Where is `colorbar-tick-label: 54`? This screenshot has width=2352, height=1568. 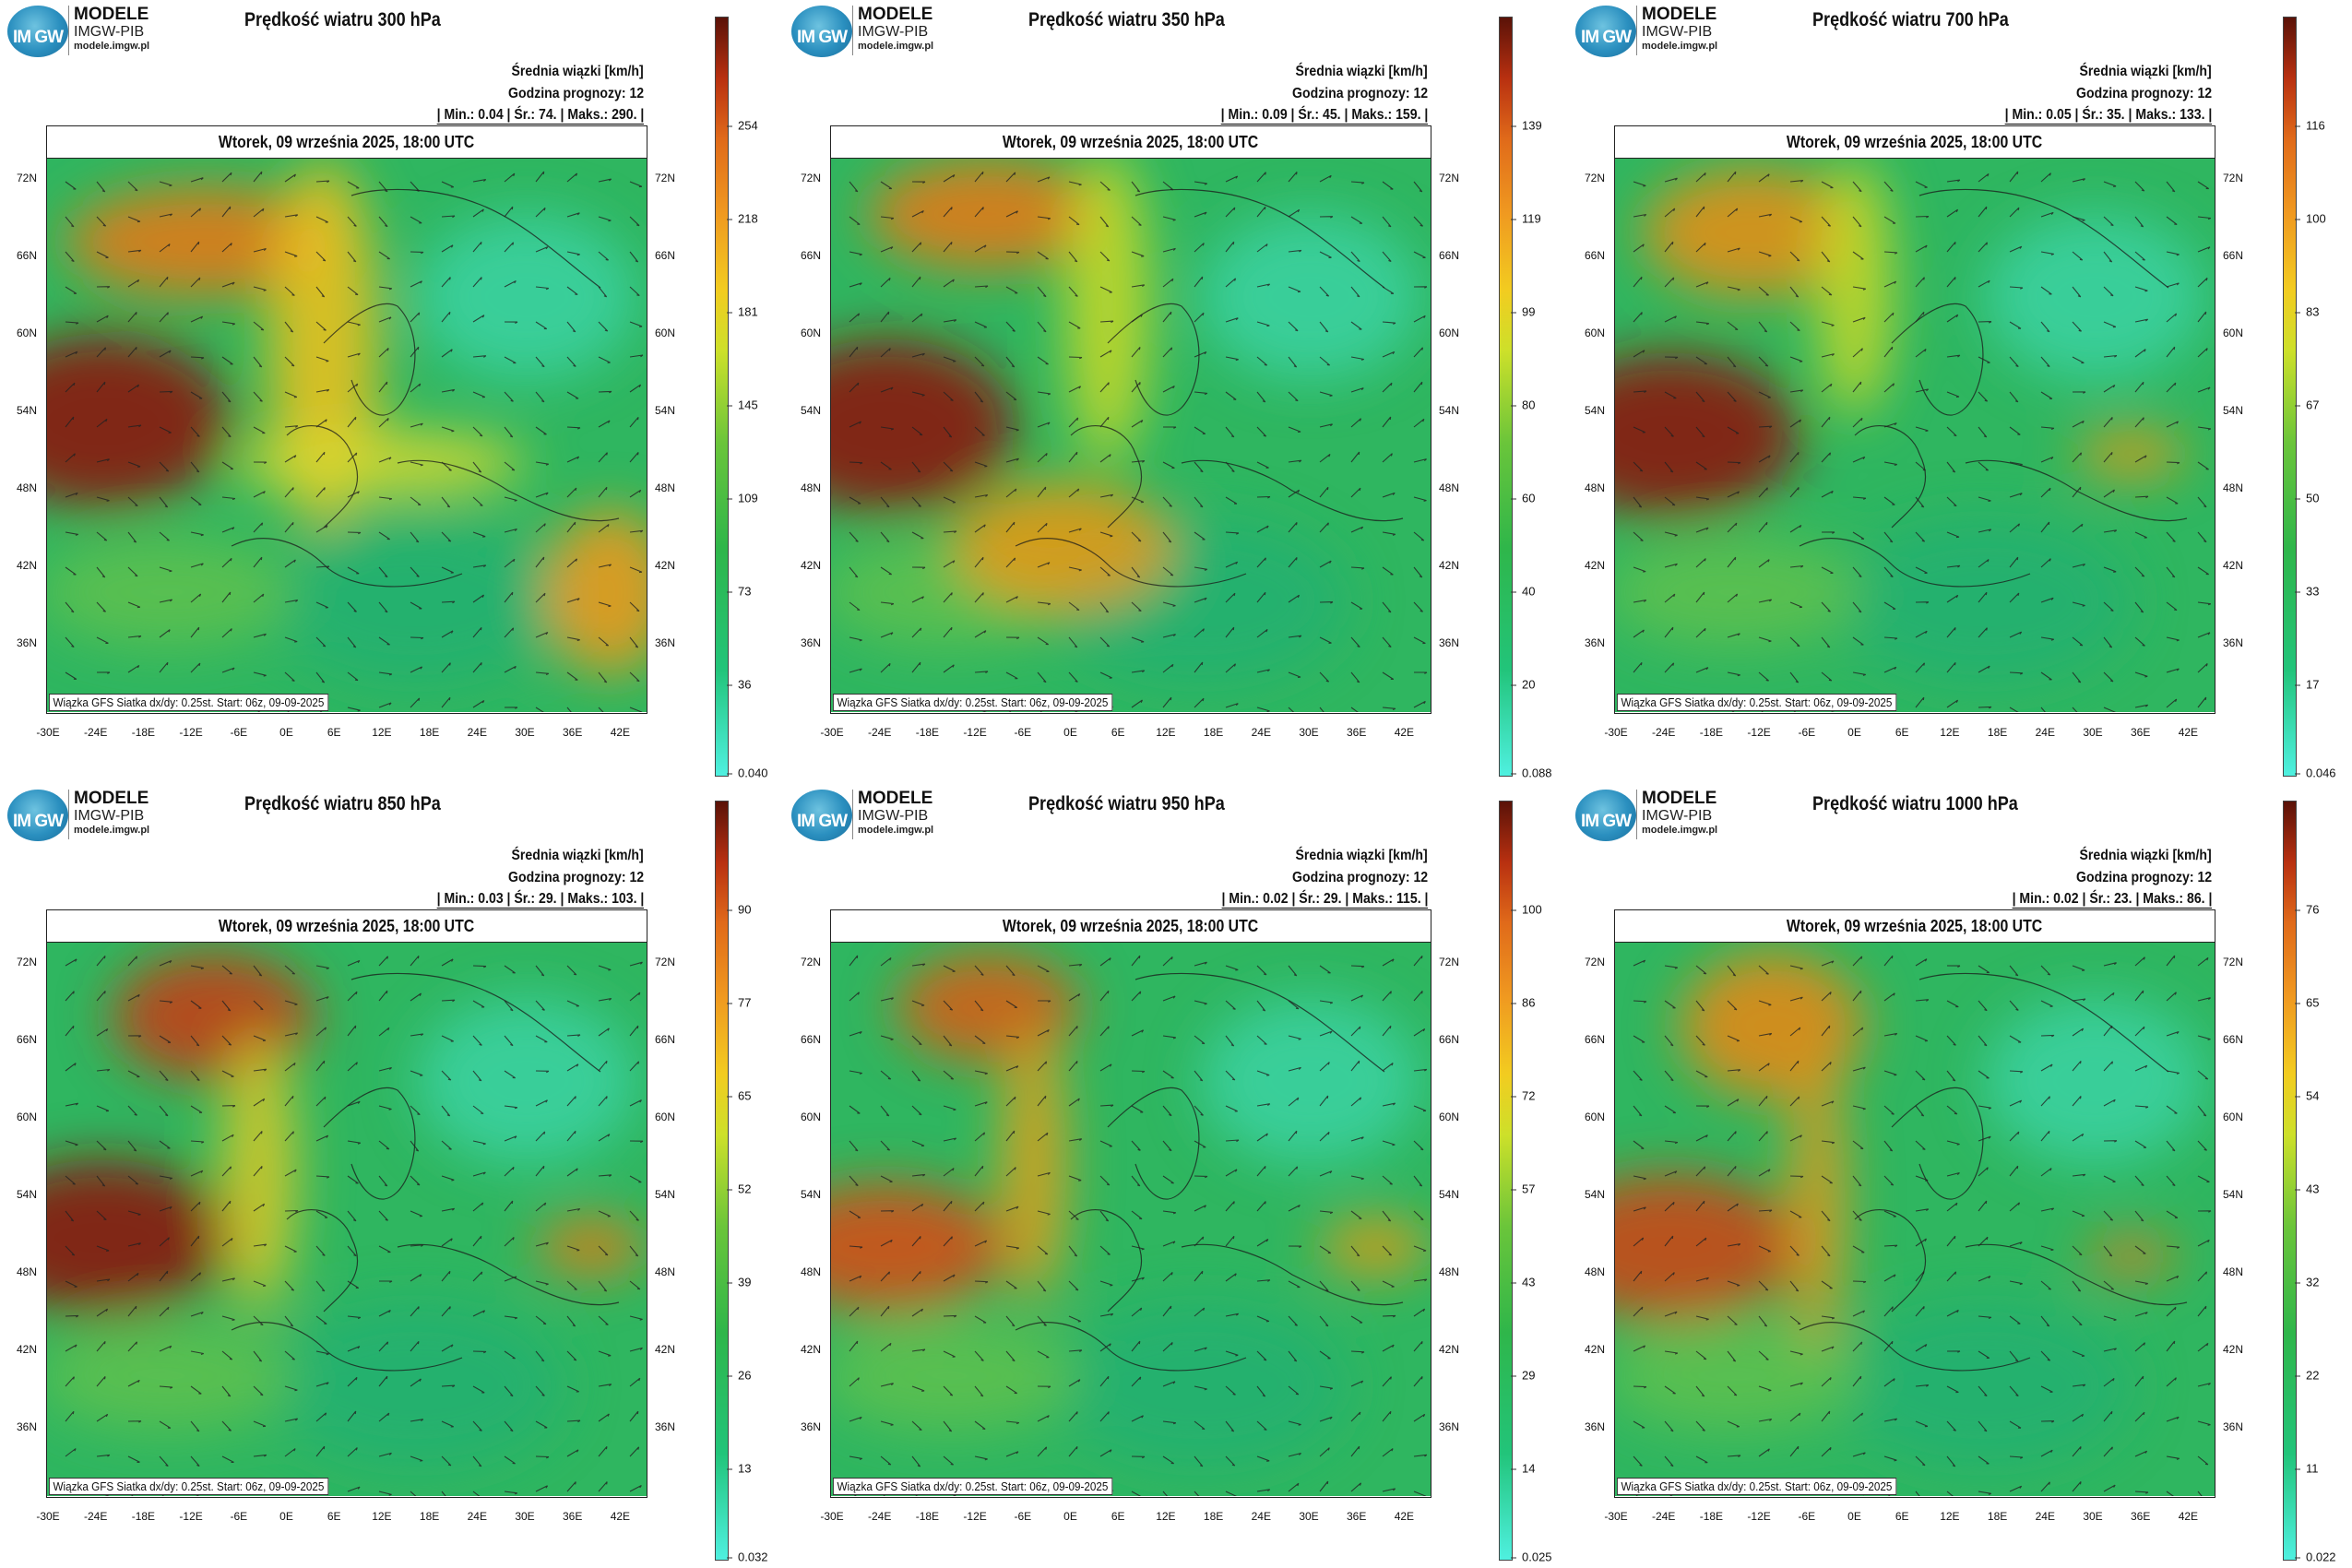
colorbar-tick-label: 54 is located at coordinates (2307, 1095).